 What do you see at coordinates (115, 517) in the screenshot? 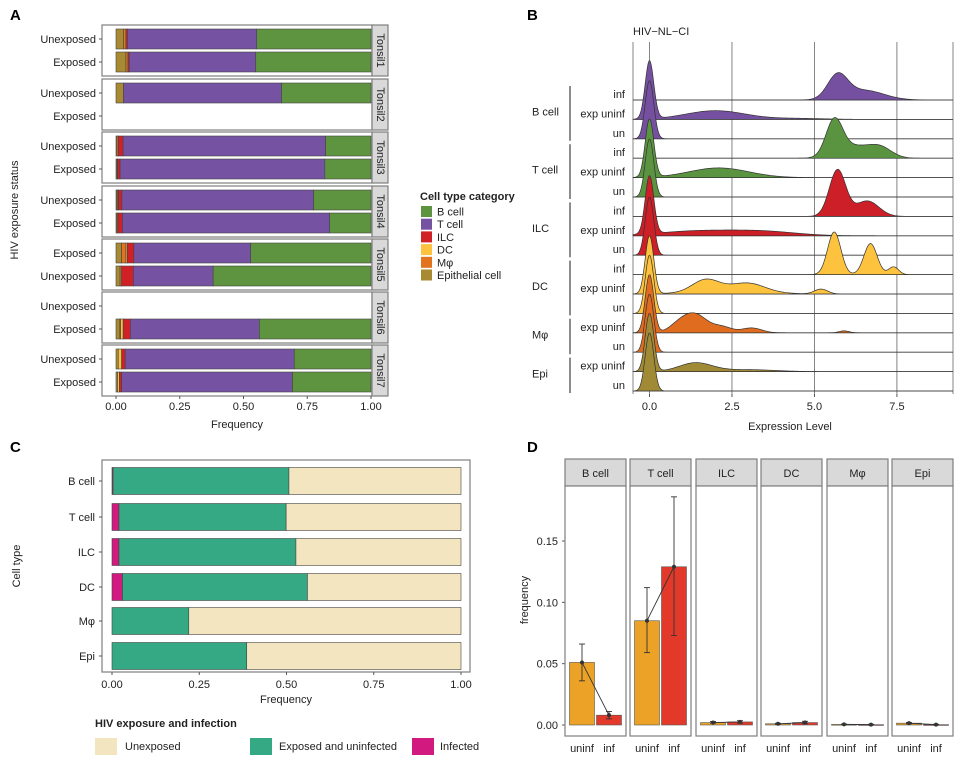
I see `bar-segment-infected` at bounding box center [115, 517].